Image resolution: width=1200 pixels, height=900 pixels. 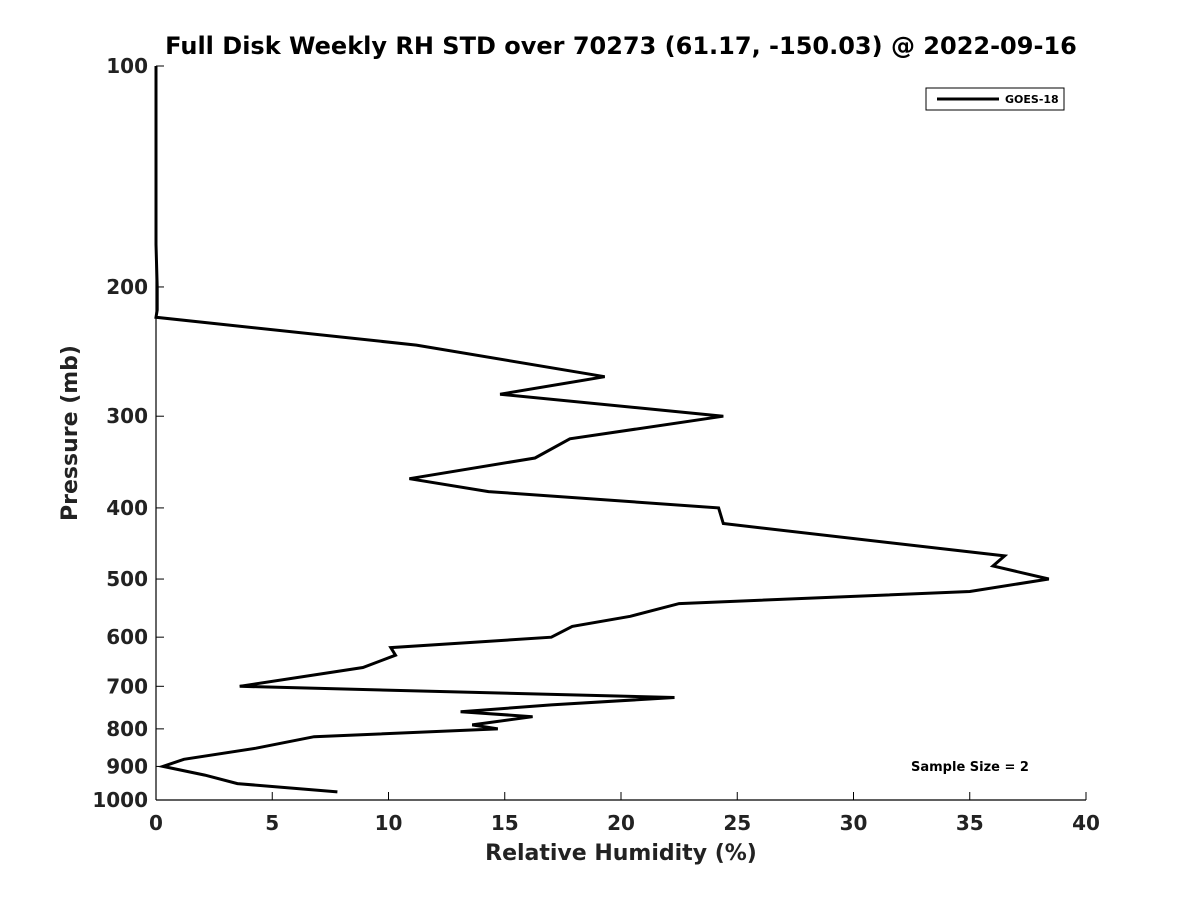 I want to click on y-tick-label: 400, so click(x=127, y=508).